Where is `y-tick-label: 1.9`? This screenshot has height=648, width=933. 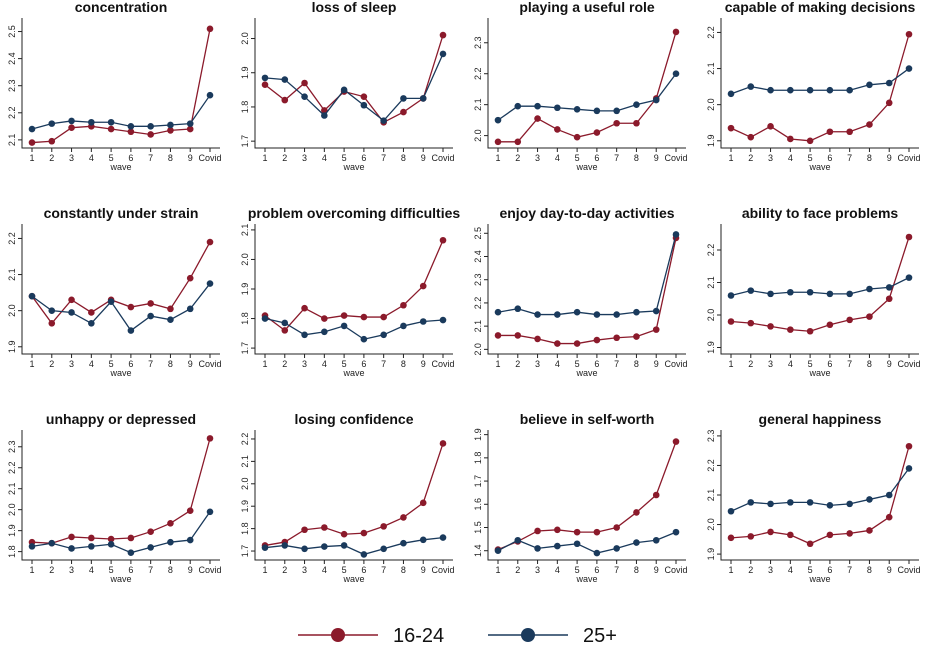 y-tick-label: 1.9 is located at coordinates (478, 434).